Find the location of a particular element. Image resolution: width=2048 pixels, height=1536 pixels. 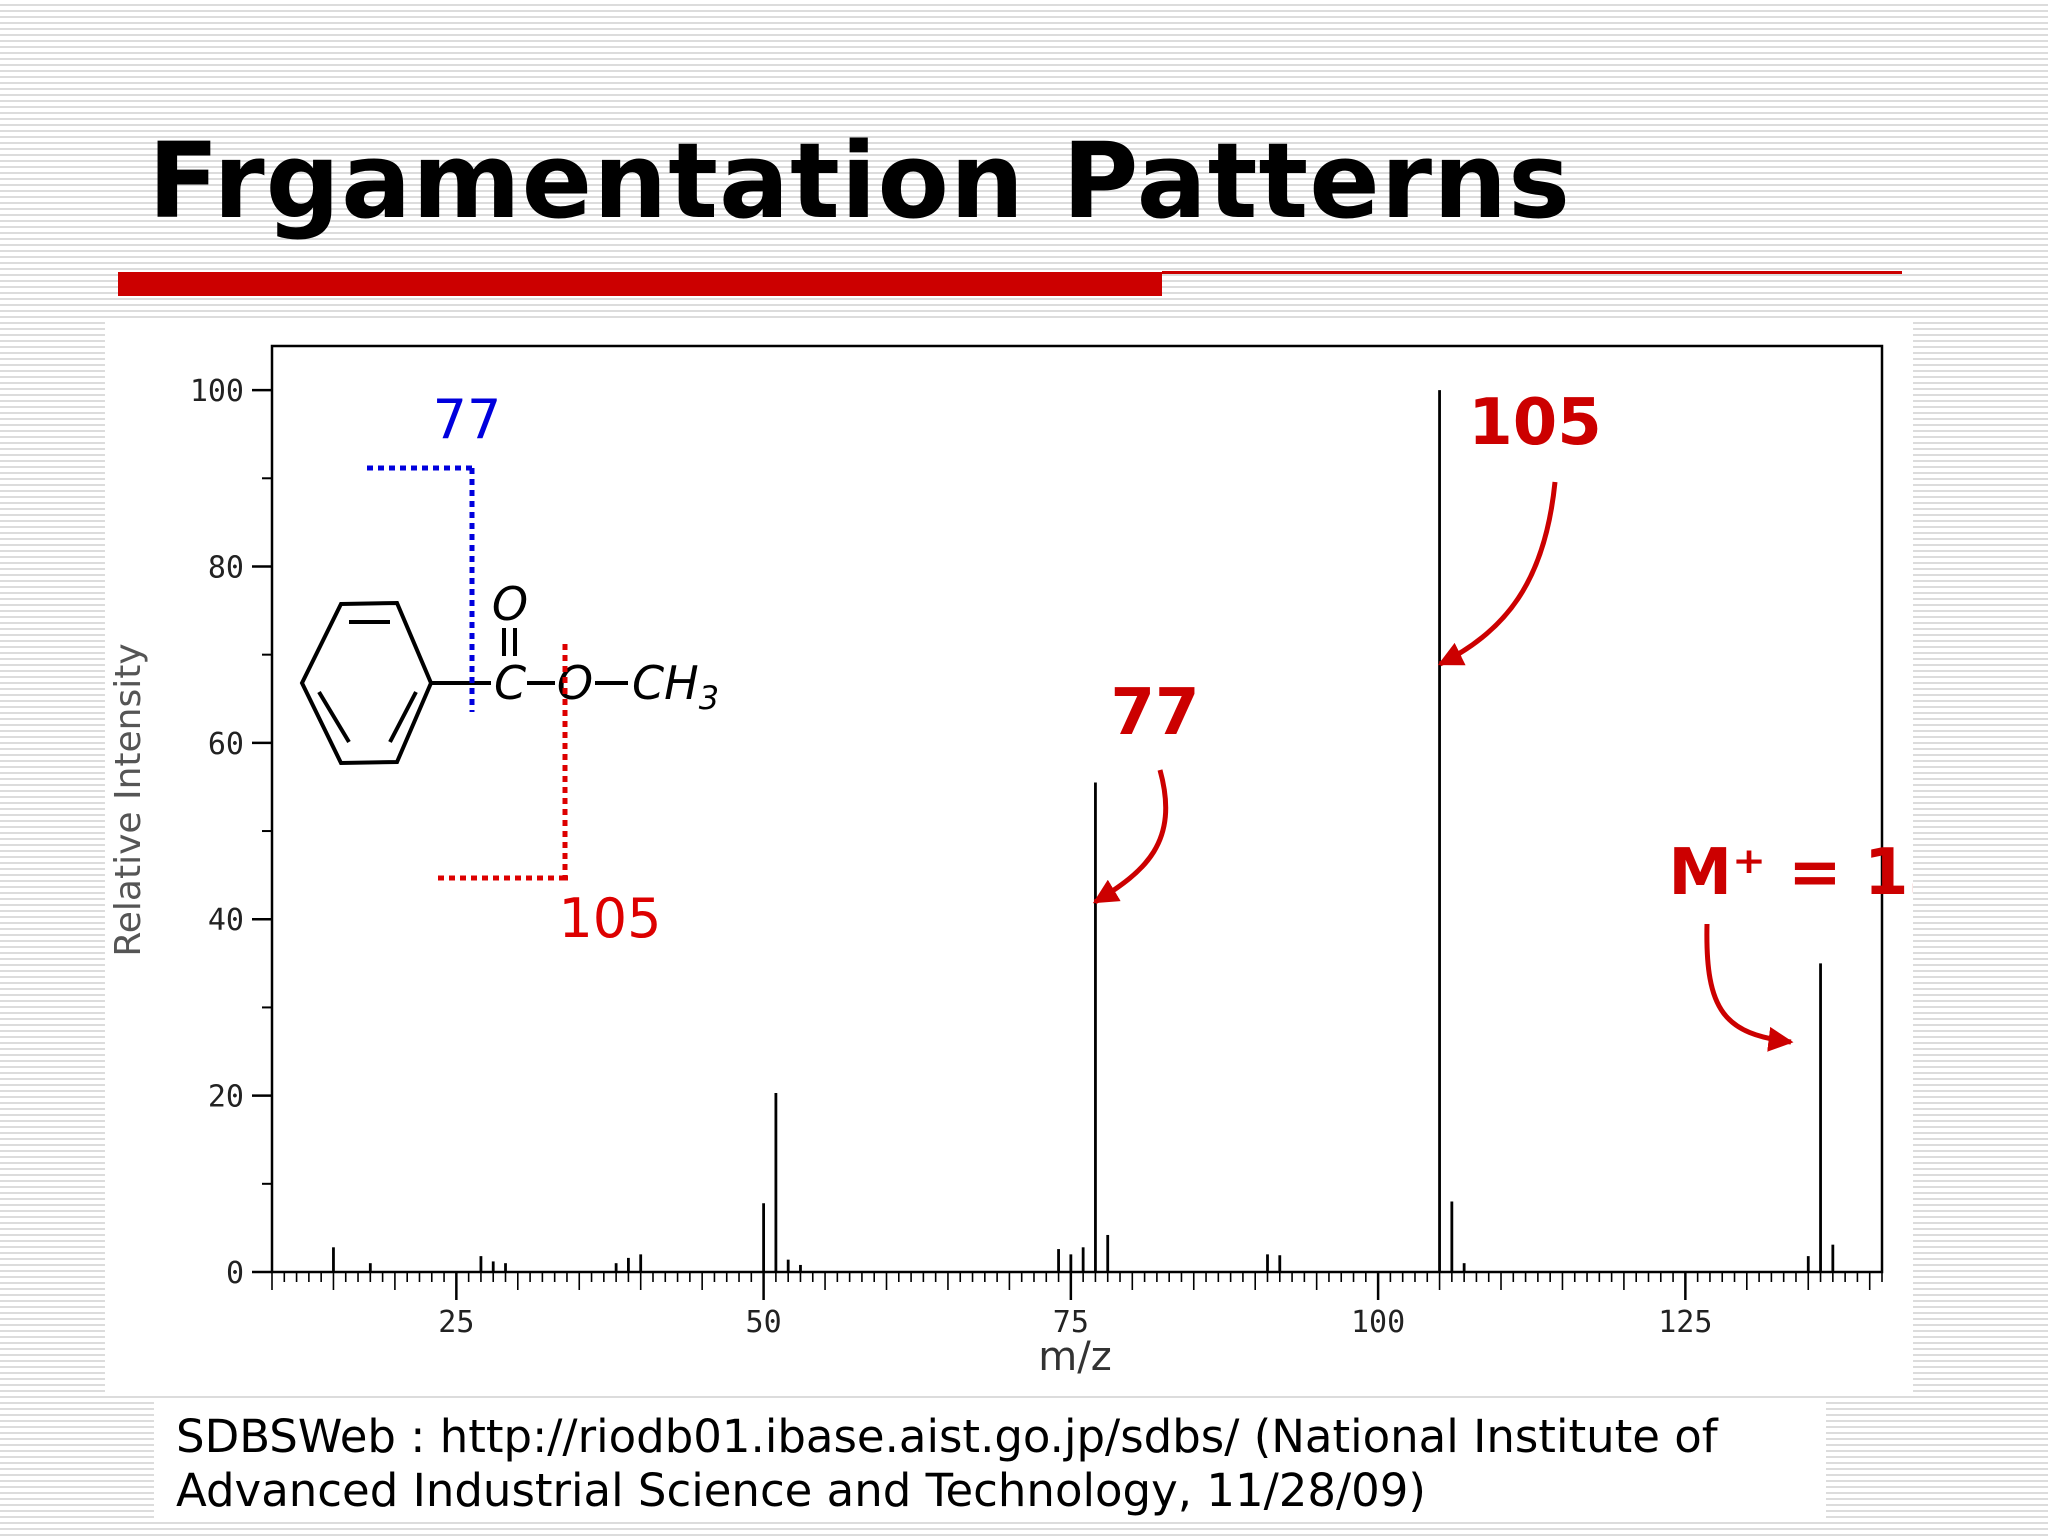

y-axis-label: Relative Intensity is located at coordinates (128, 799).